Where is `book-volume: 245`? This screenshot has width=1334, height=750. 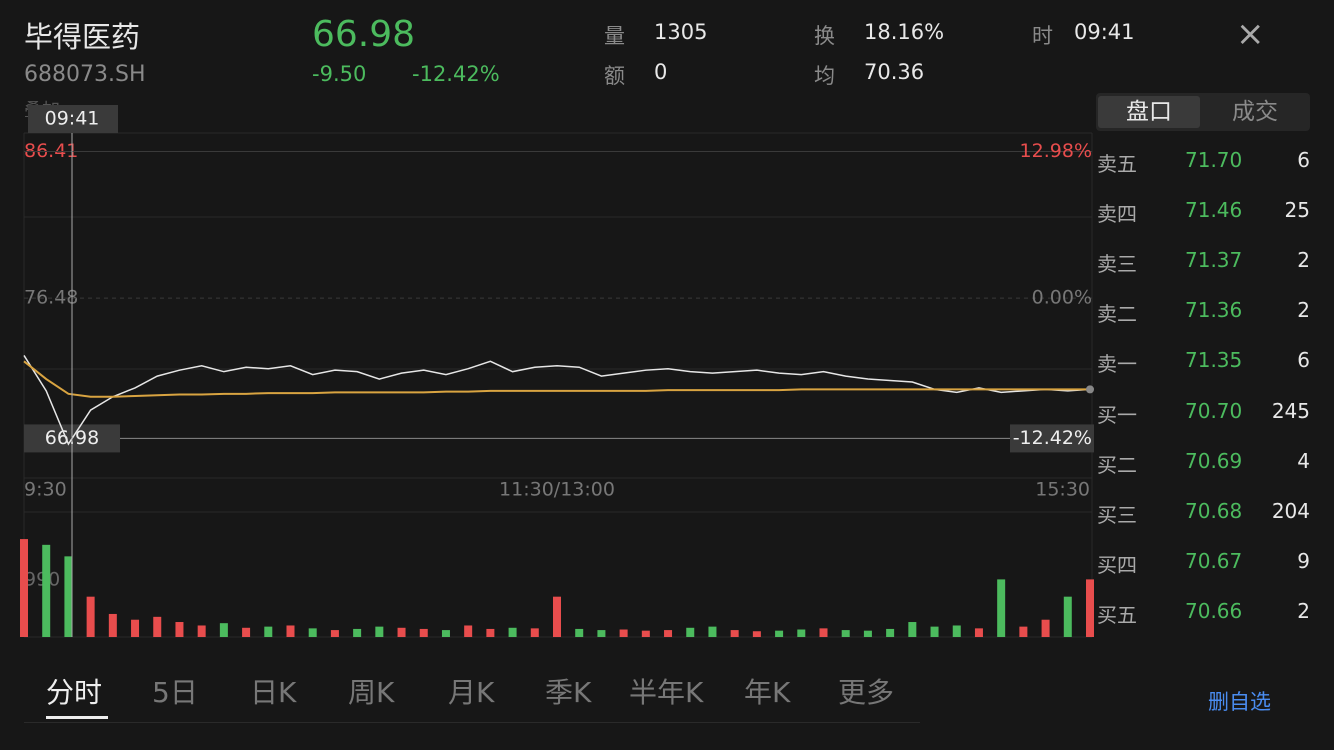 book-volume: 245 is located at coordinates (1290, 410).